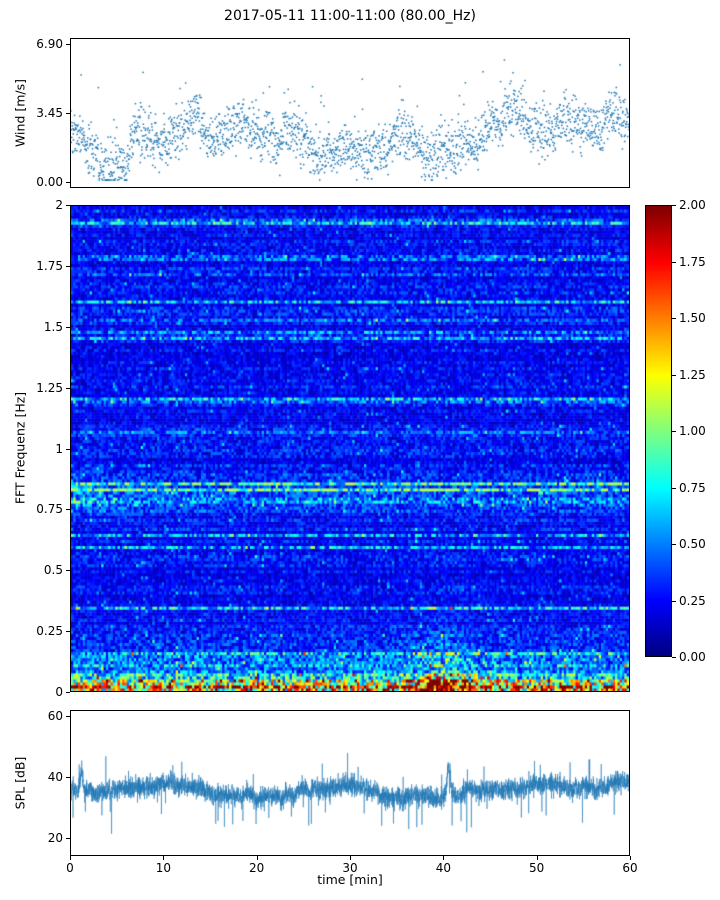 Image resolution: width=720 pixels, height=900 pixels. Describe the element at coordinates (163, 868) in the screenshot. I see `tick-label: 10` at that location.